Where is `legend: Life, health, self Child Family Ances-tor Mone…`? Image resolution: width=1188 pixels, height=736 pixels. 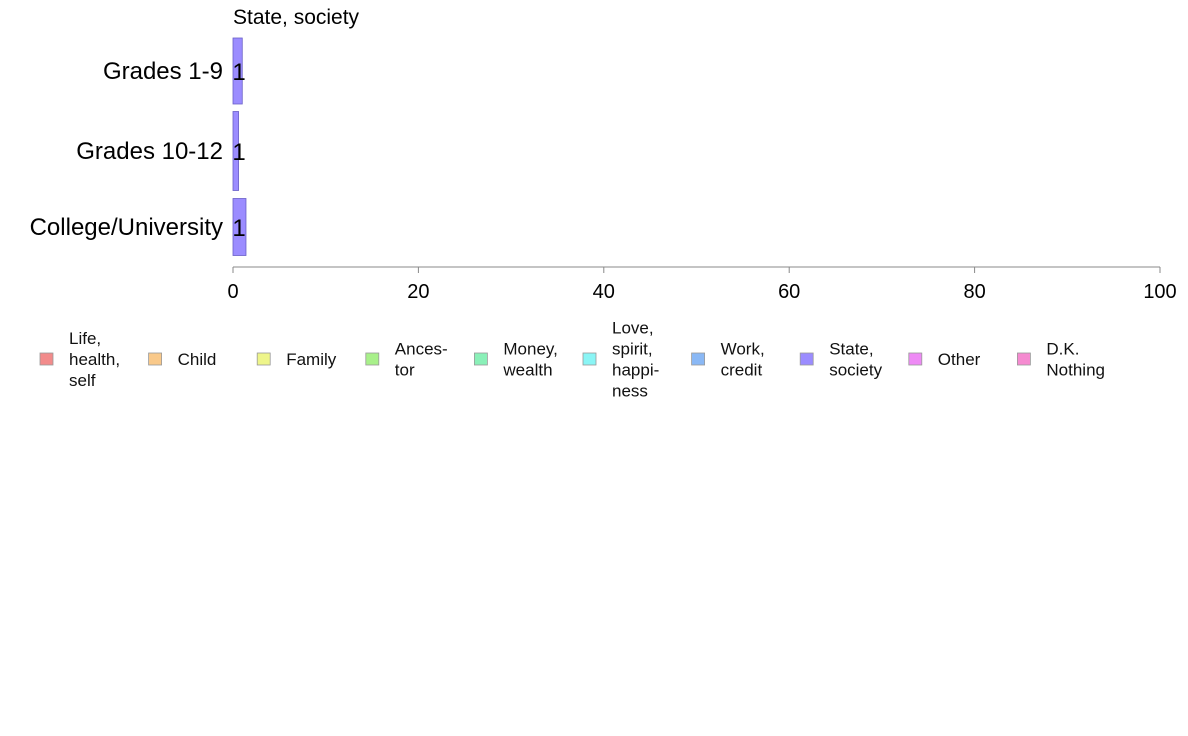 legend: Life, health, self Child Family Ances-tor Mone… is located at coordinates (572, 360).